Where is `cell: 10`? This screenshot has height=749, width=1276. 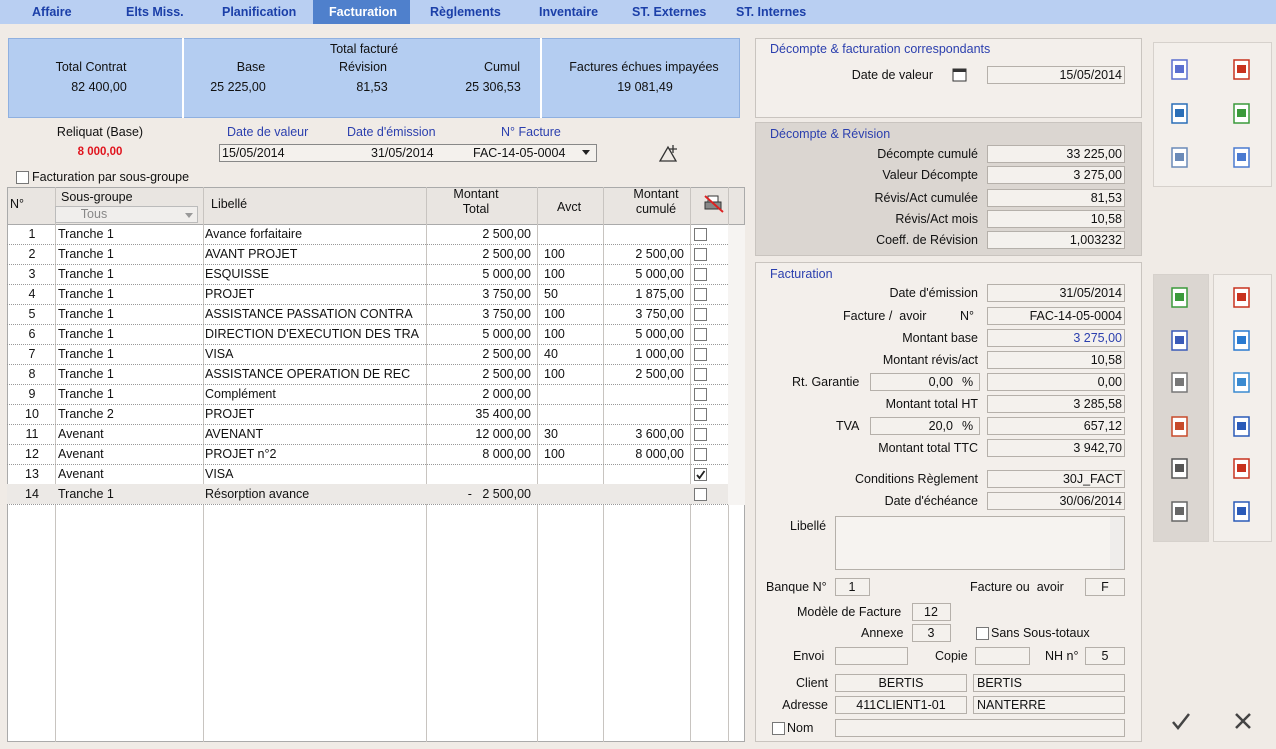 cell: 10 is located at coordinates (32, 414).